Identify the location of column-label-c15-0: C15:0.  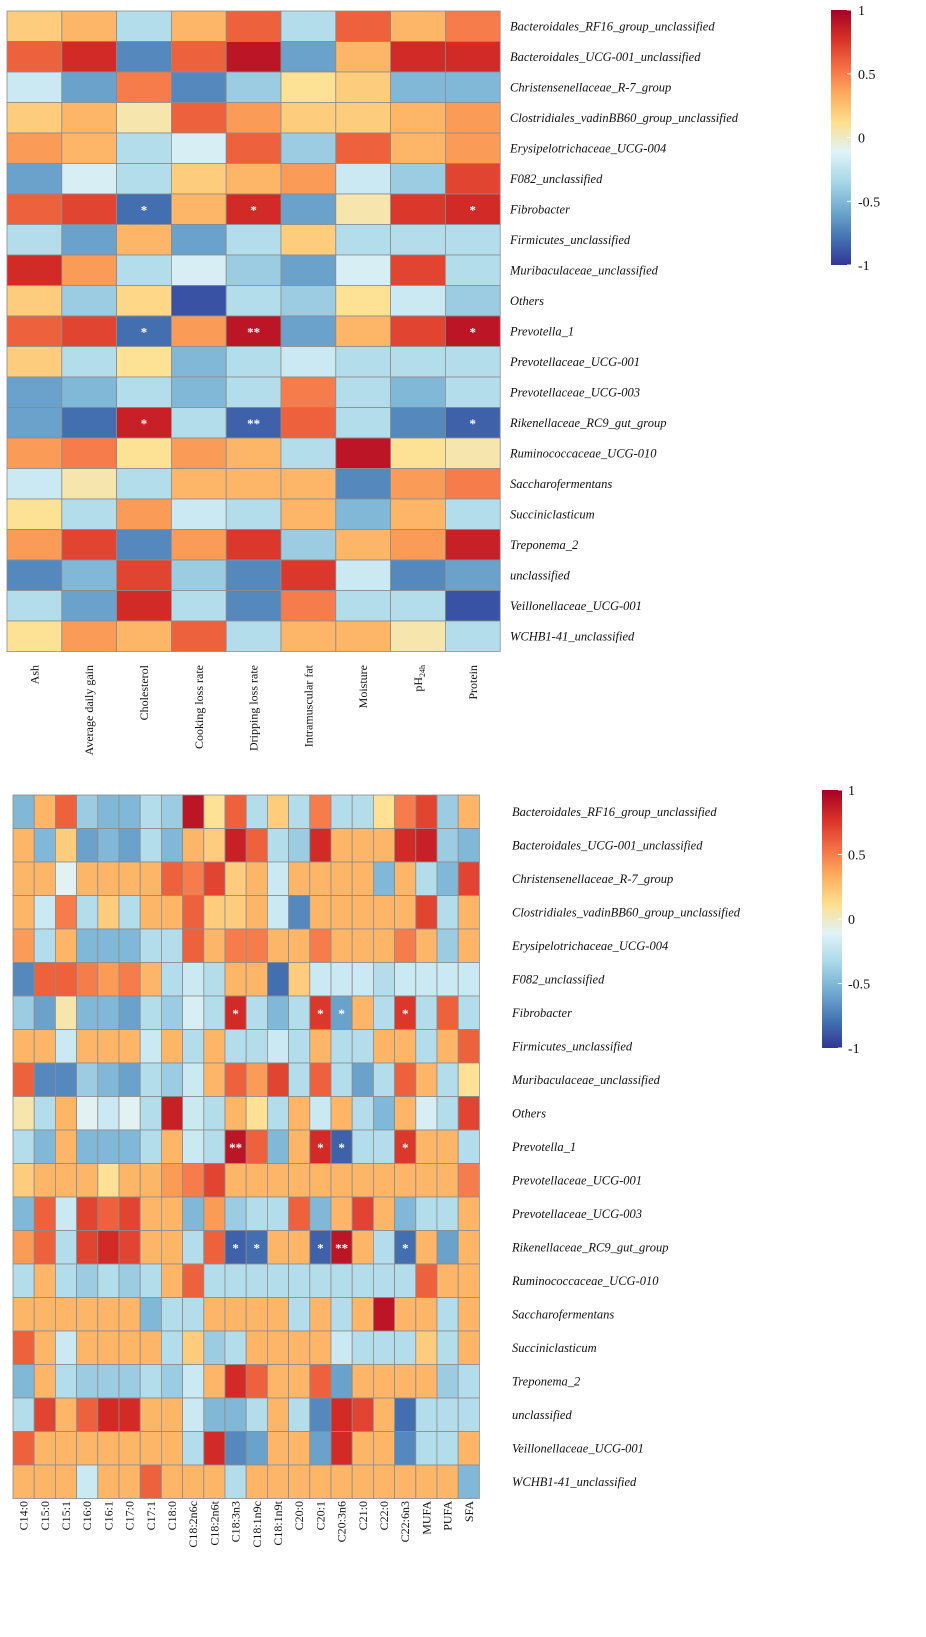
(45, 1515).